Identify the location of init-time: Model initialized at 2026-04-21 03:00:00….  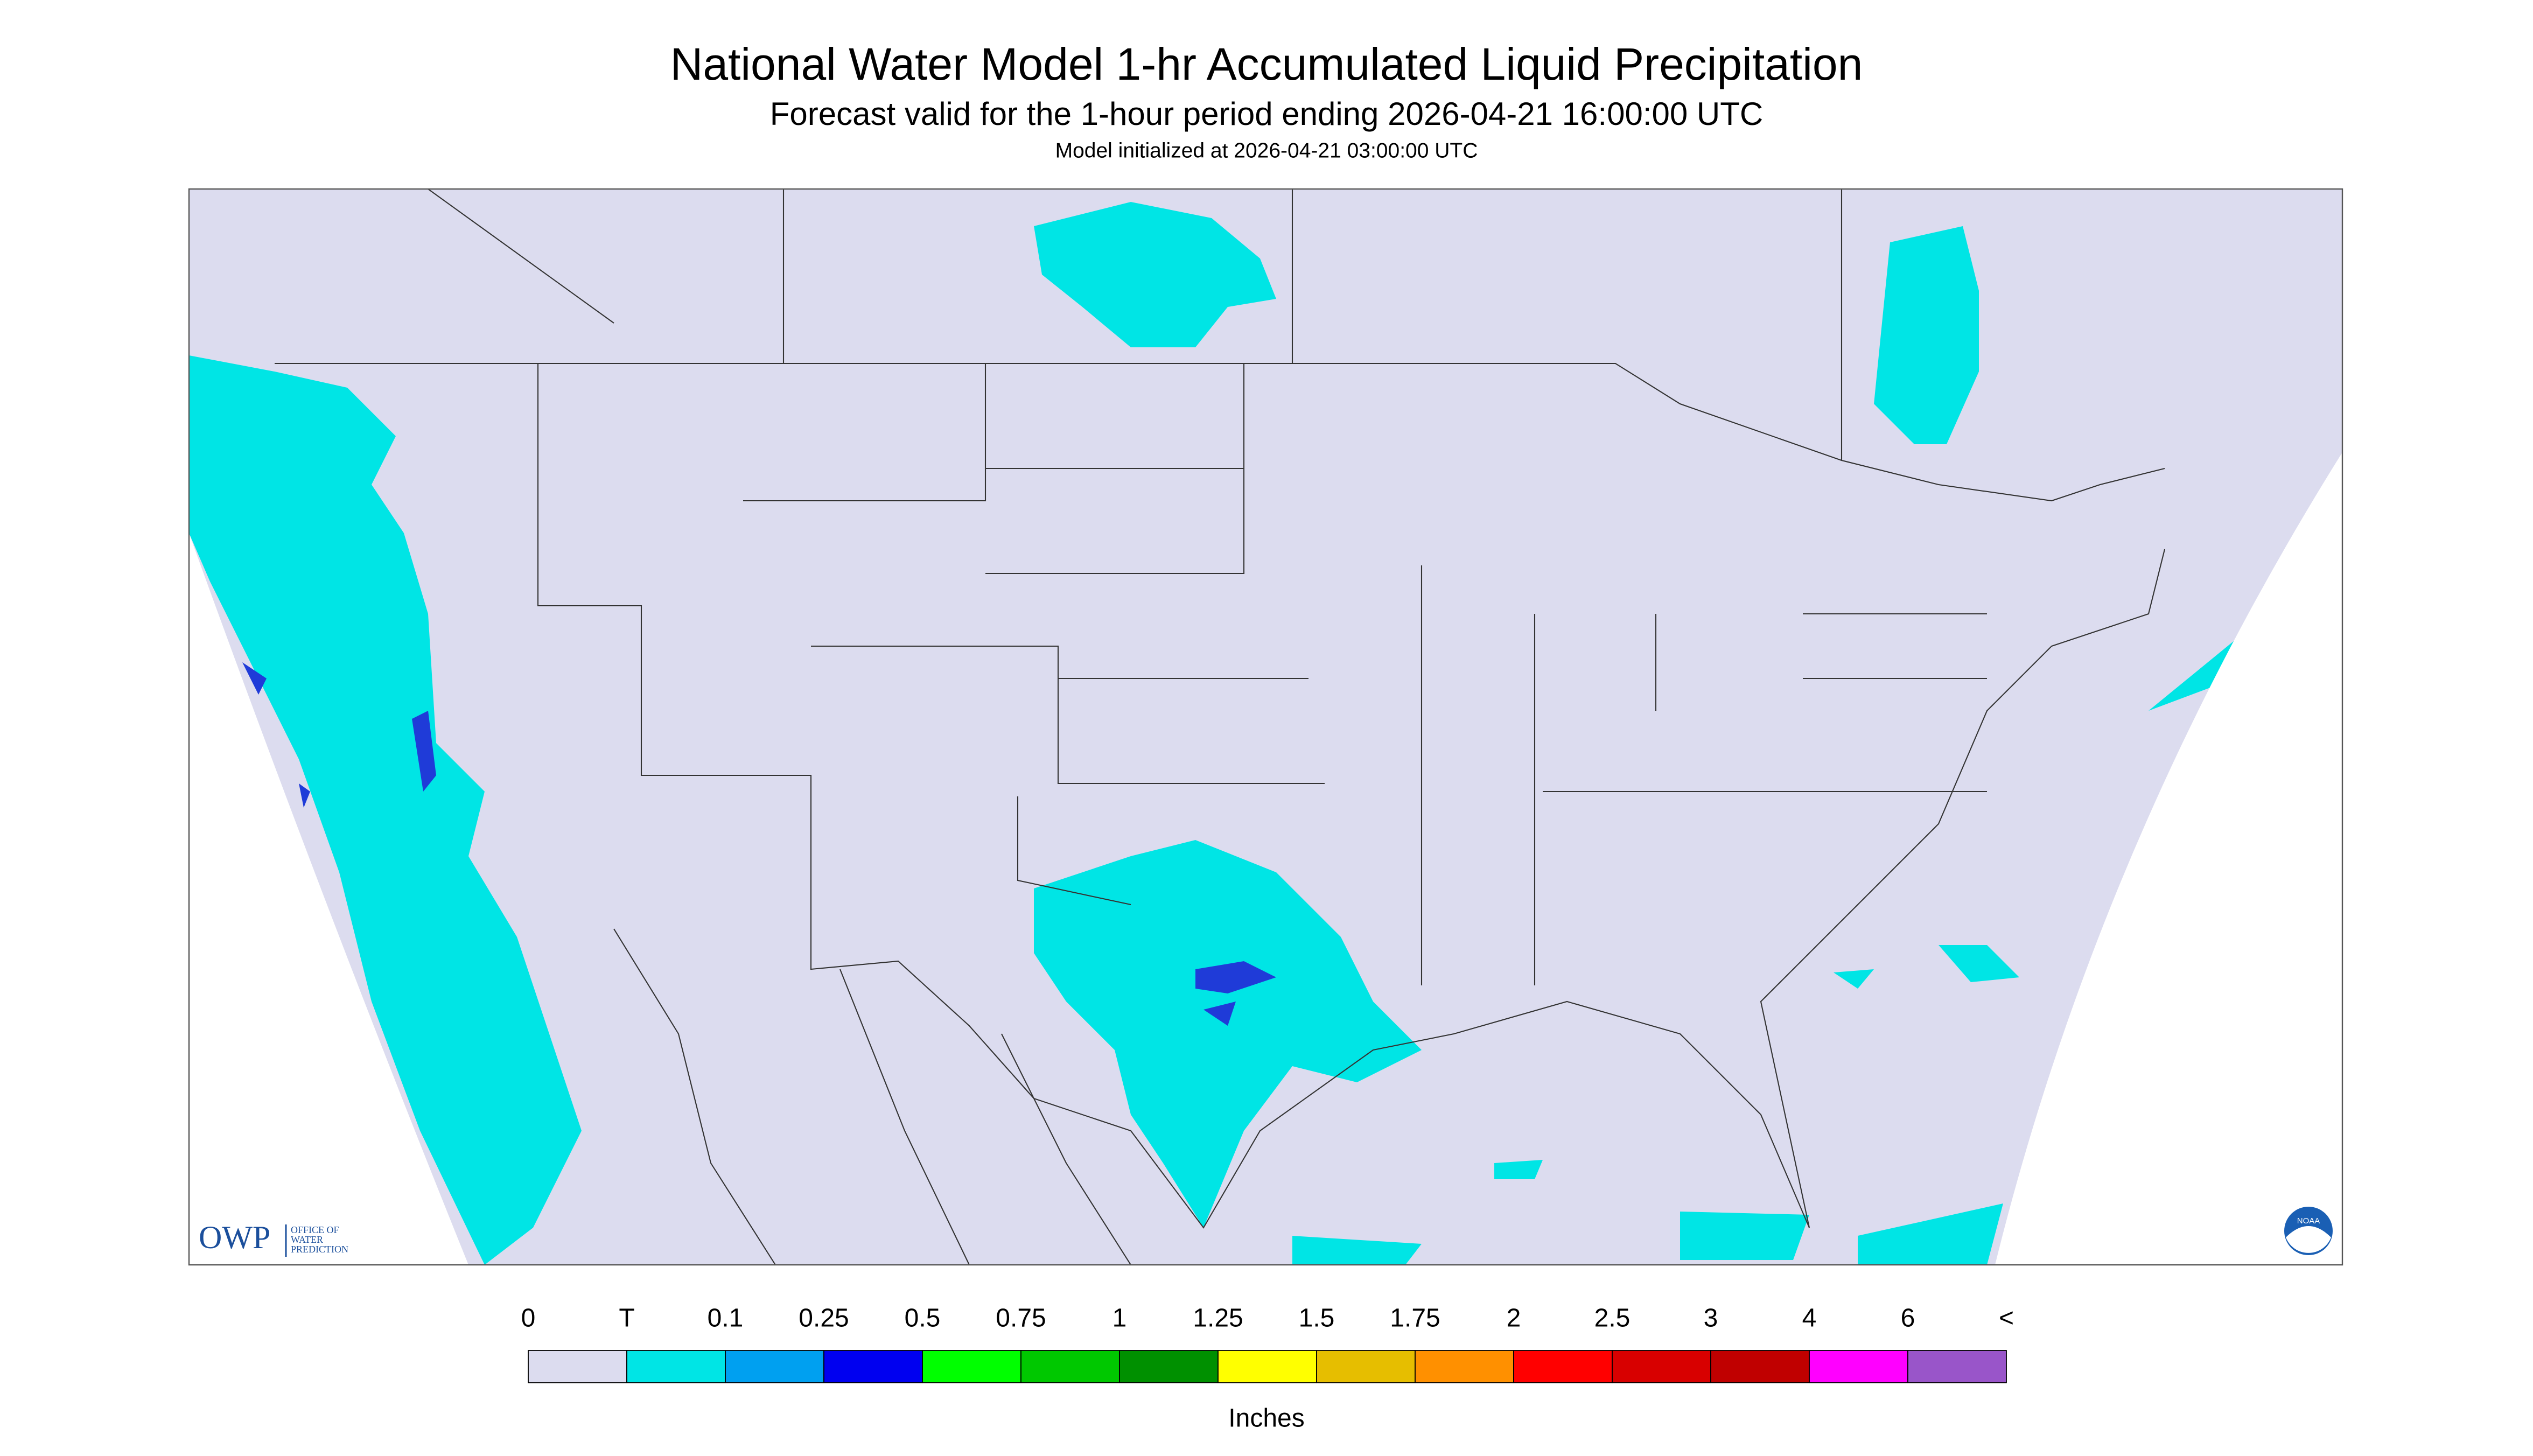
(1266, 150).